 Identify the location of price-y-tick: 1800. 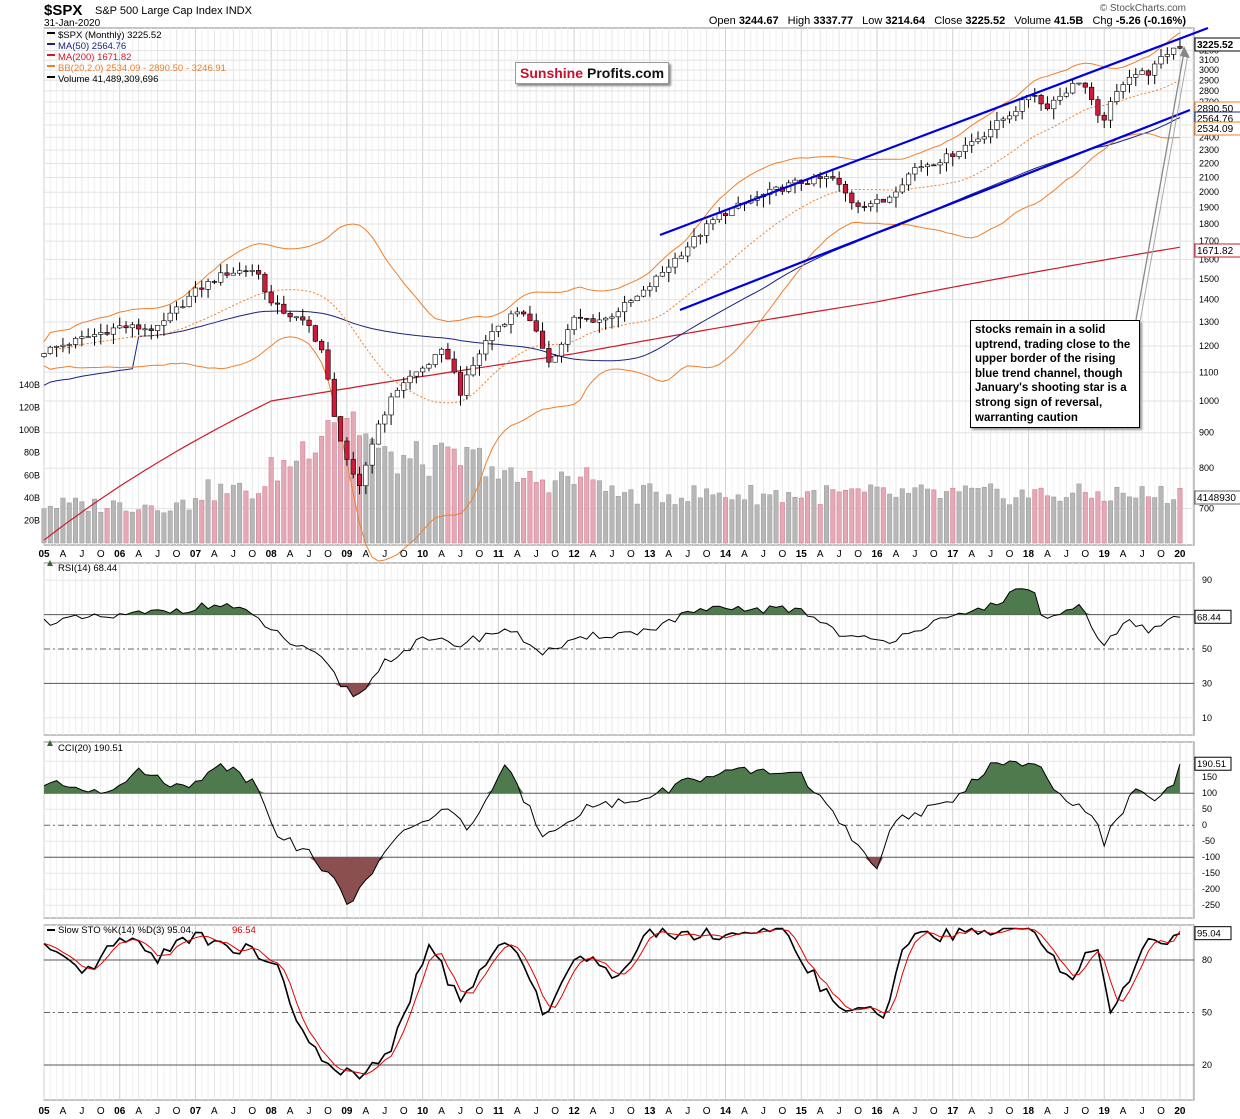
(1209, 224).